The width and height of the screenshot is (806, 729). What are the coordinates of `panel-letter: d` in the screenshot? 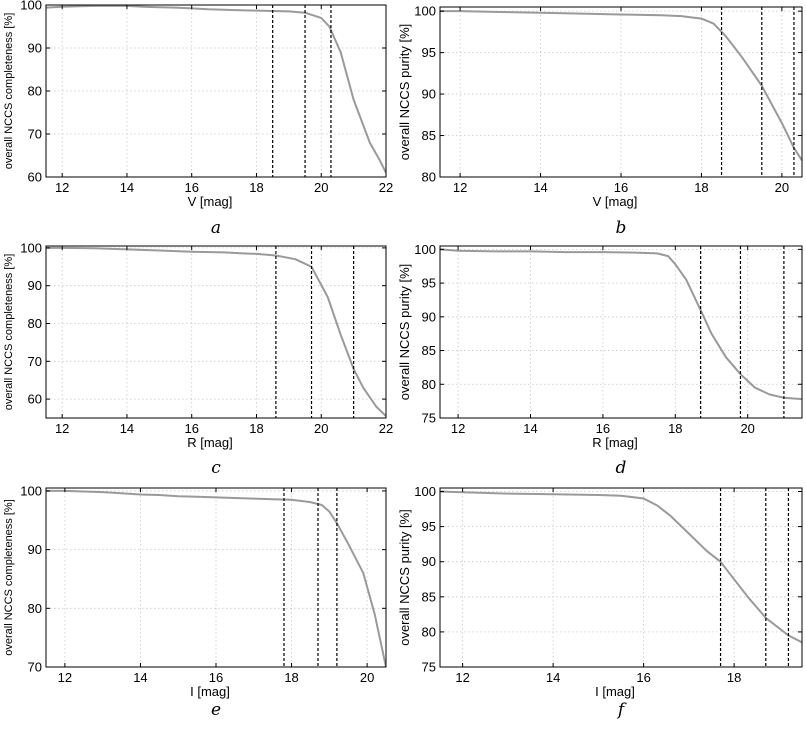 It's located at (621, 468).